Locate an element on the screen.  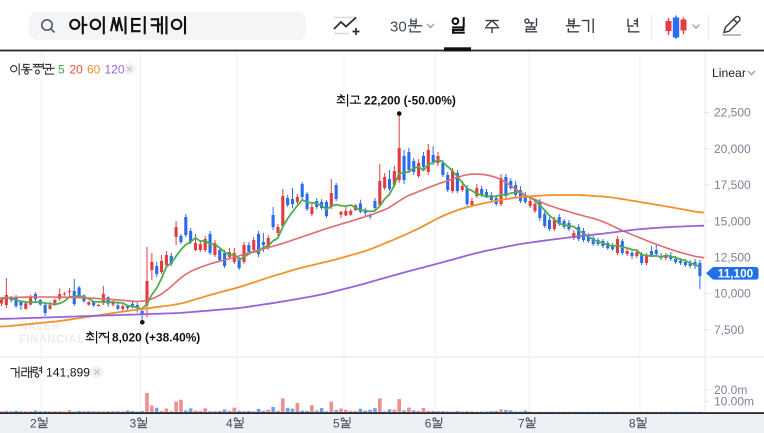
svg-text: 15,000 is located at coordinates (732, 221).